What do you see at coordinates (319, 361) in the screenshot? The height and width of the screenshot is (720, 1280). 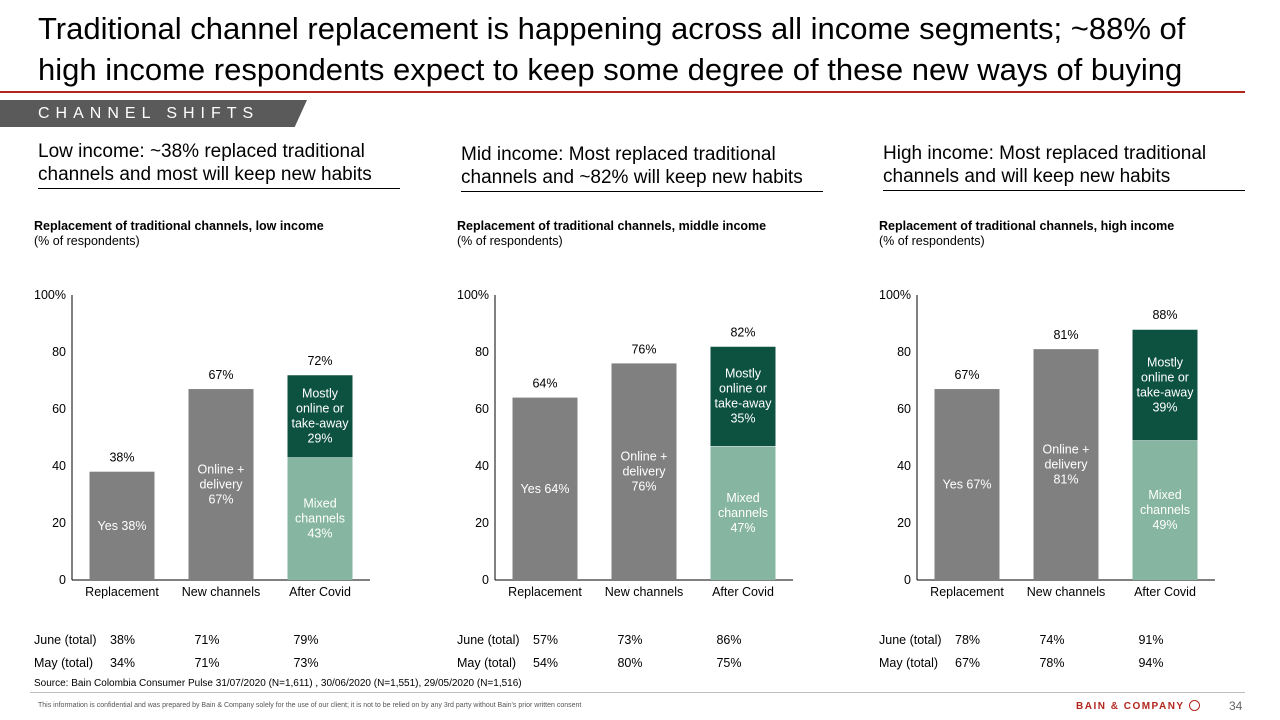 I see `bar-total-label: 72%` at bounding box center [319, 361].